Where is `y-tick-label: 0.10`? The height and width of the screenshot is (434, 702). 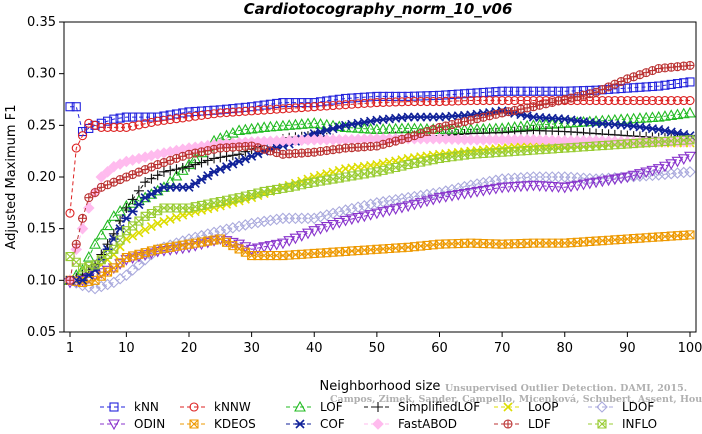
y-tick-label: 0.10 is located at coordinates (41, 280).